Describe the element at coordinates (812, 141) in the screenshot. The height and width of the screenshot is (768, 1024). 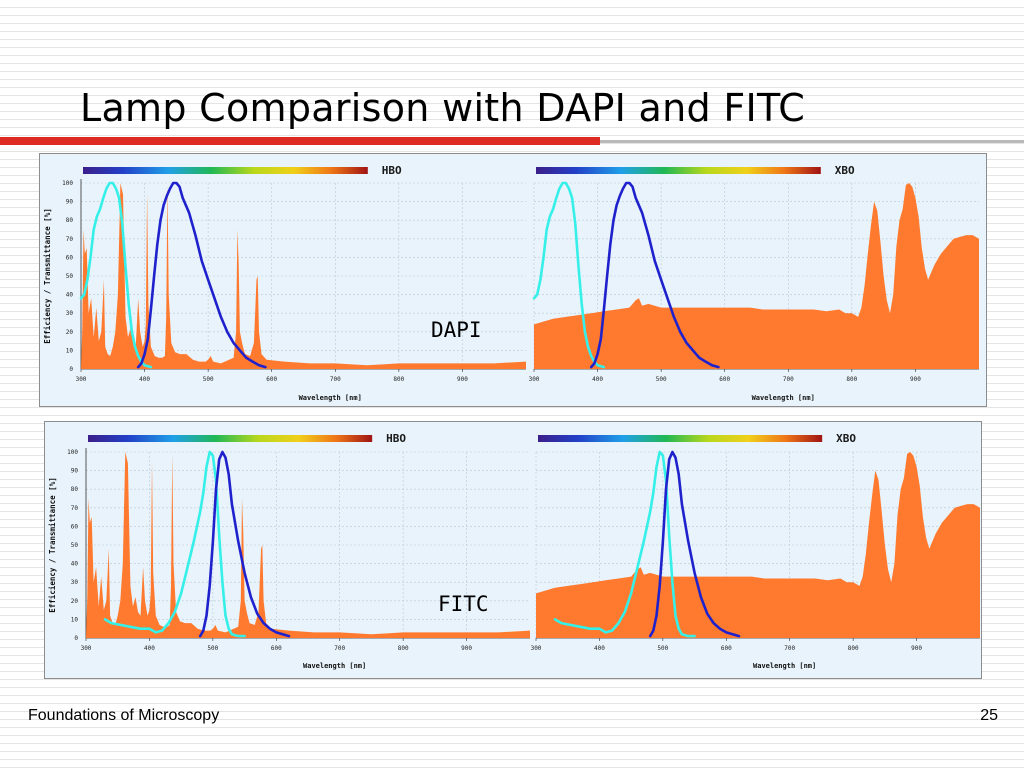
I see `title-underline-rule` at that location.